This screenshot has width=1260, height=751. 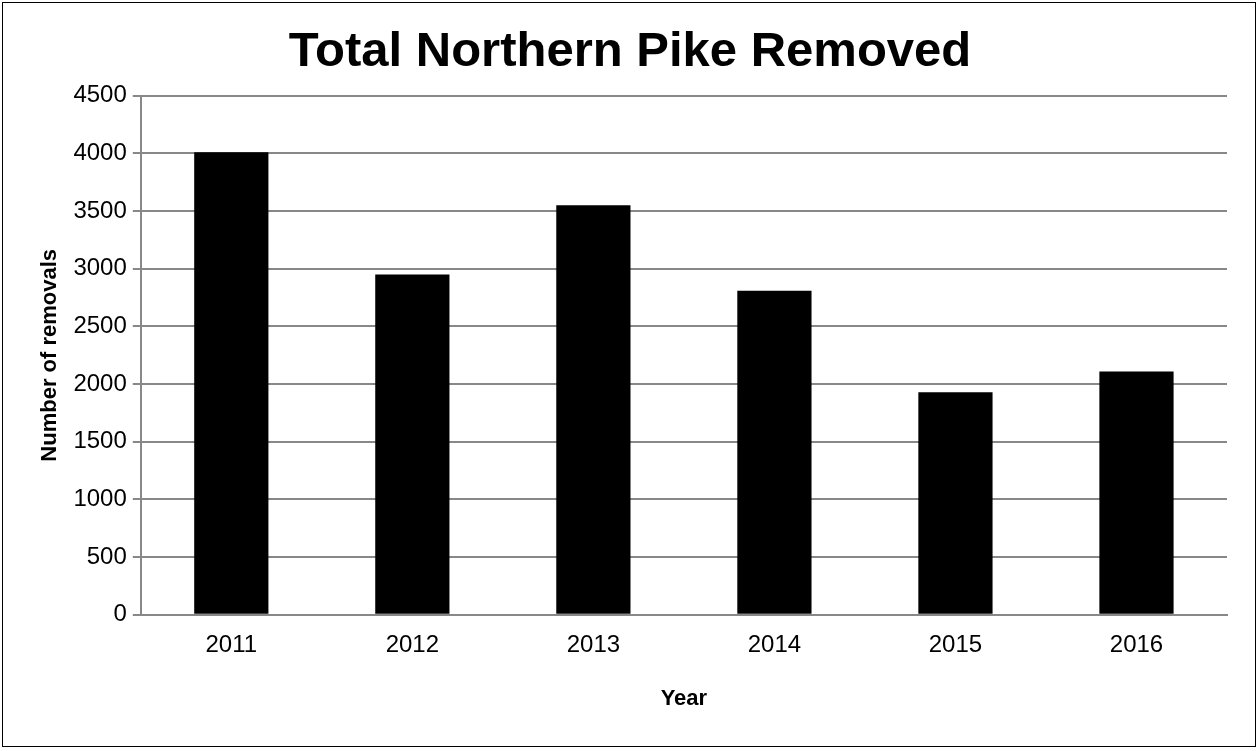 I want to click on y-axis-title: Number of removals, so click(x=49, y=355).